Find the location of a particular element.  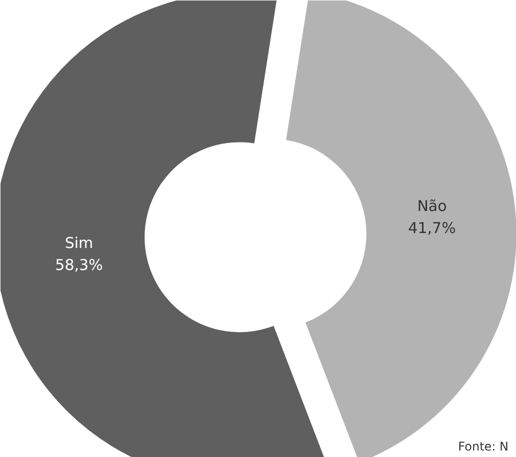

data-label: 58,3% is located at coordinates (79, 265).